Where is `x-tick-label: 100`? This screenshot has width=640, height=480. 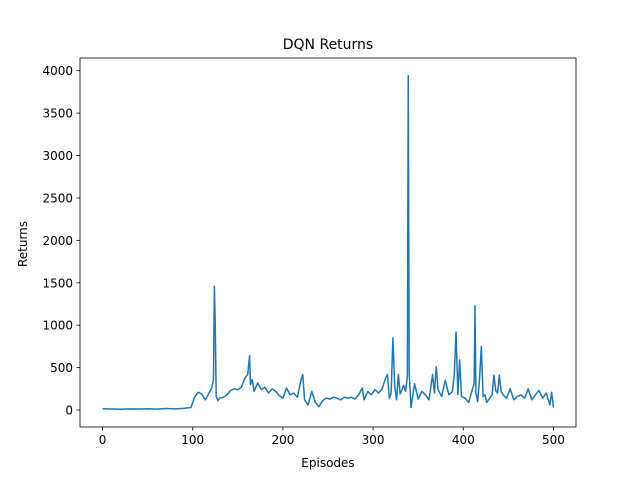
x-tick-label: 100 is located at coordinates (192, 440).